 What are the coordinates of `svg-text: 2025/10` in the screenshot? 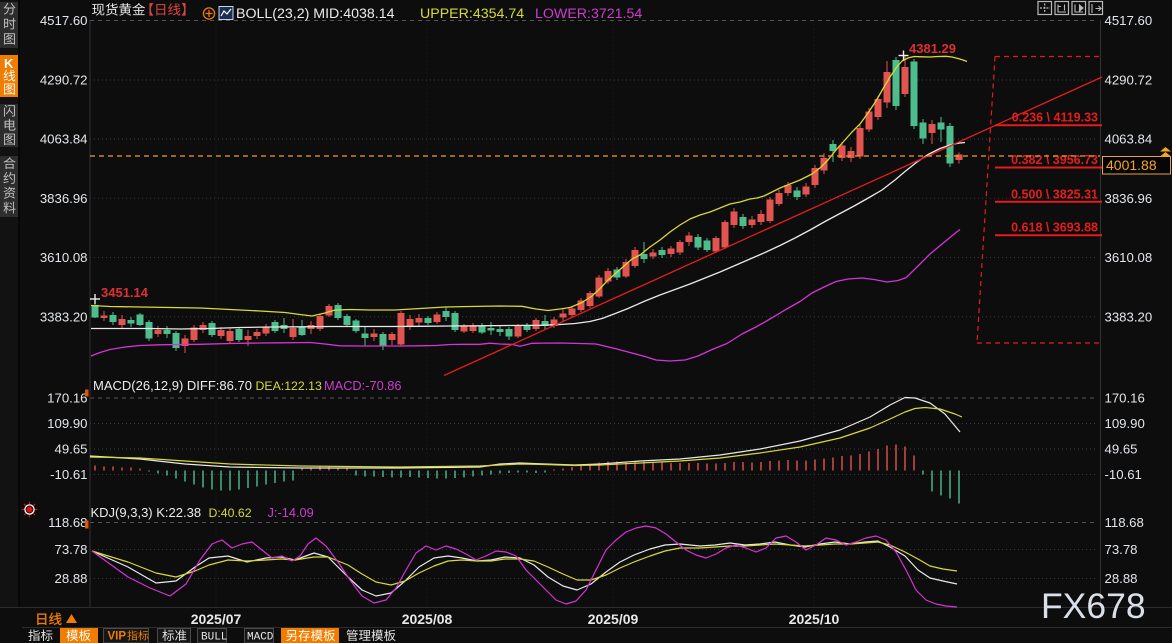 It's located at (814, 619).